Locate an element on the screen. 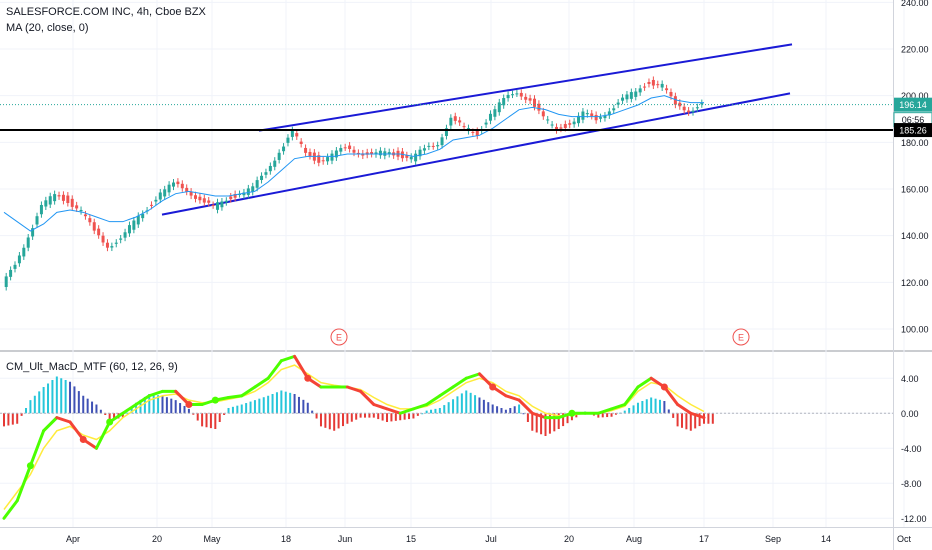 Image resolution: width=932 pixels, height=550 pixels. macd-tick-label: -4.00 is located at coordinates (911, 449).